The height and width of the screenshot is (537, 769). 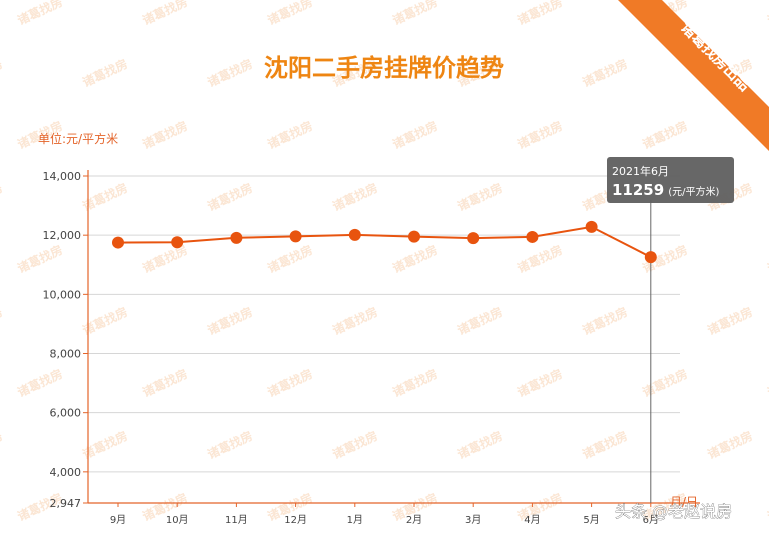 I want to click on y-tick-label: 8,000, so click(x=66, y=354).